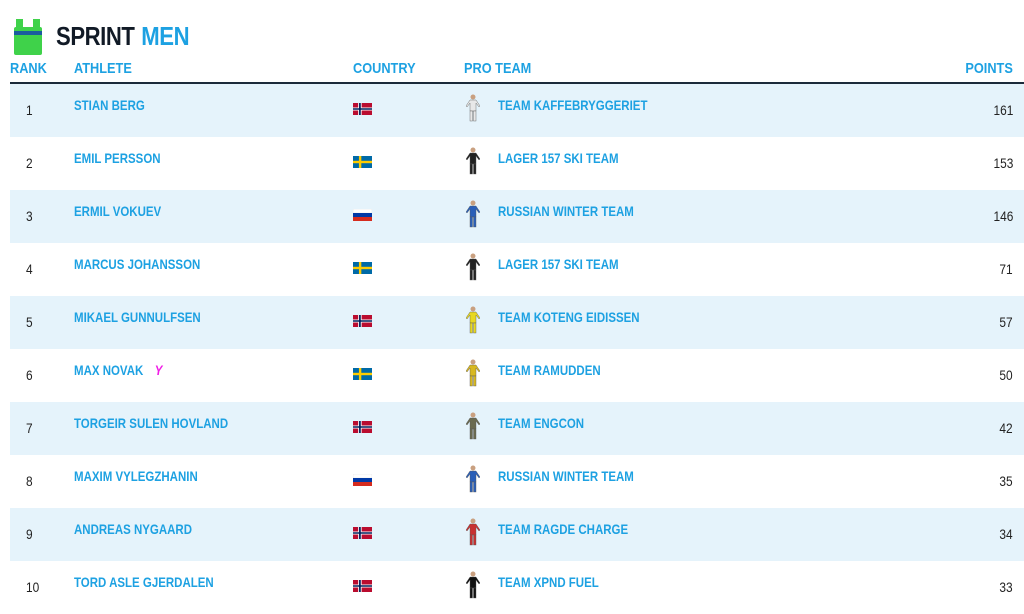  I want to click on table-row: 6 MAX NOVAK Y TEAM RAMUDDEN 50, so click(517, 375).